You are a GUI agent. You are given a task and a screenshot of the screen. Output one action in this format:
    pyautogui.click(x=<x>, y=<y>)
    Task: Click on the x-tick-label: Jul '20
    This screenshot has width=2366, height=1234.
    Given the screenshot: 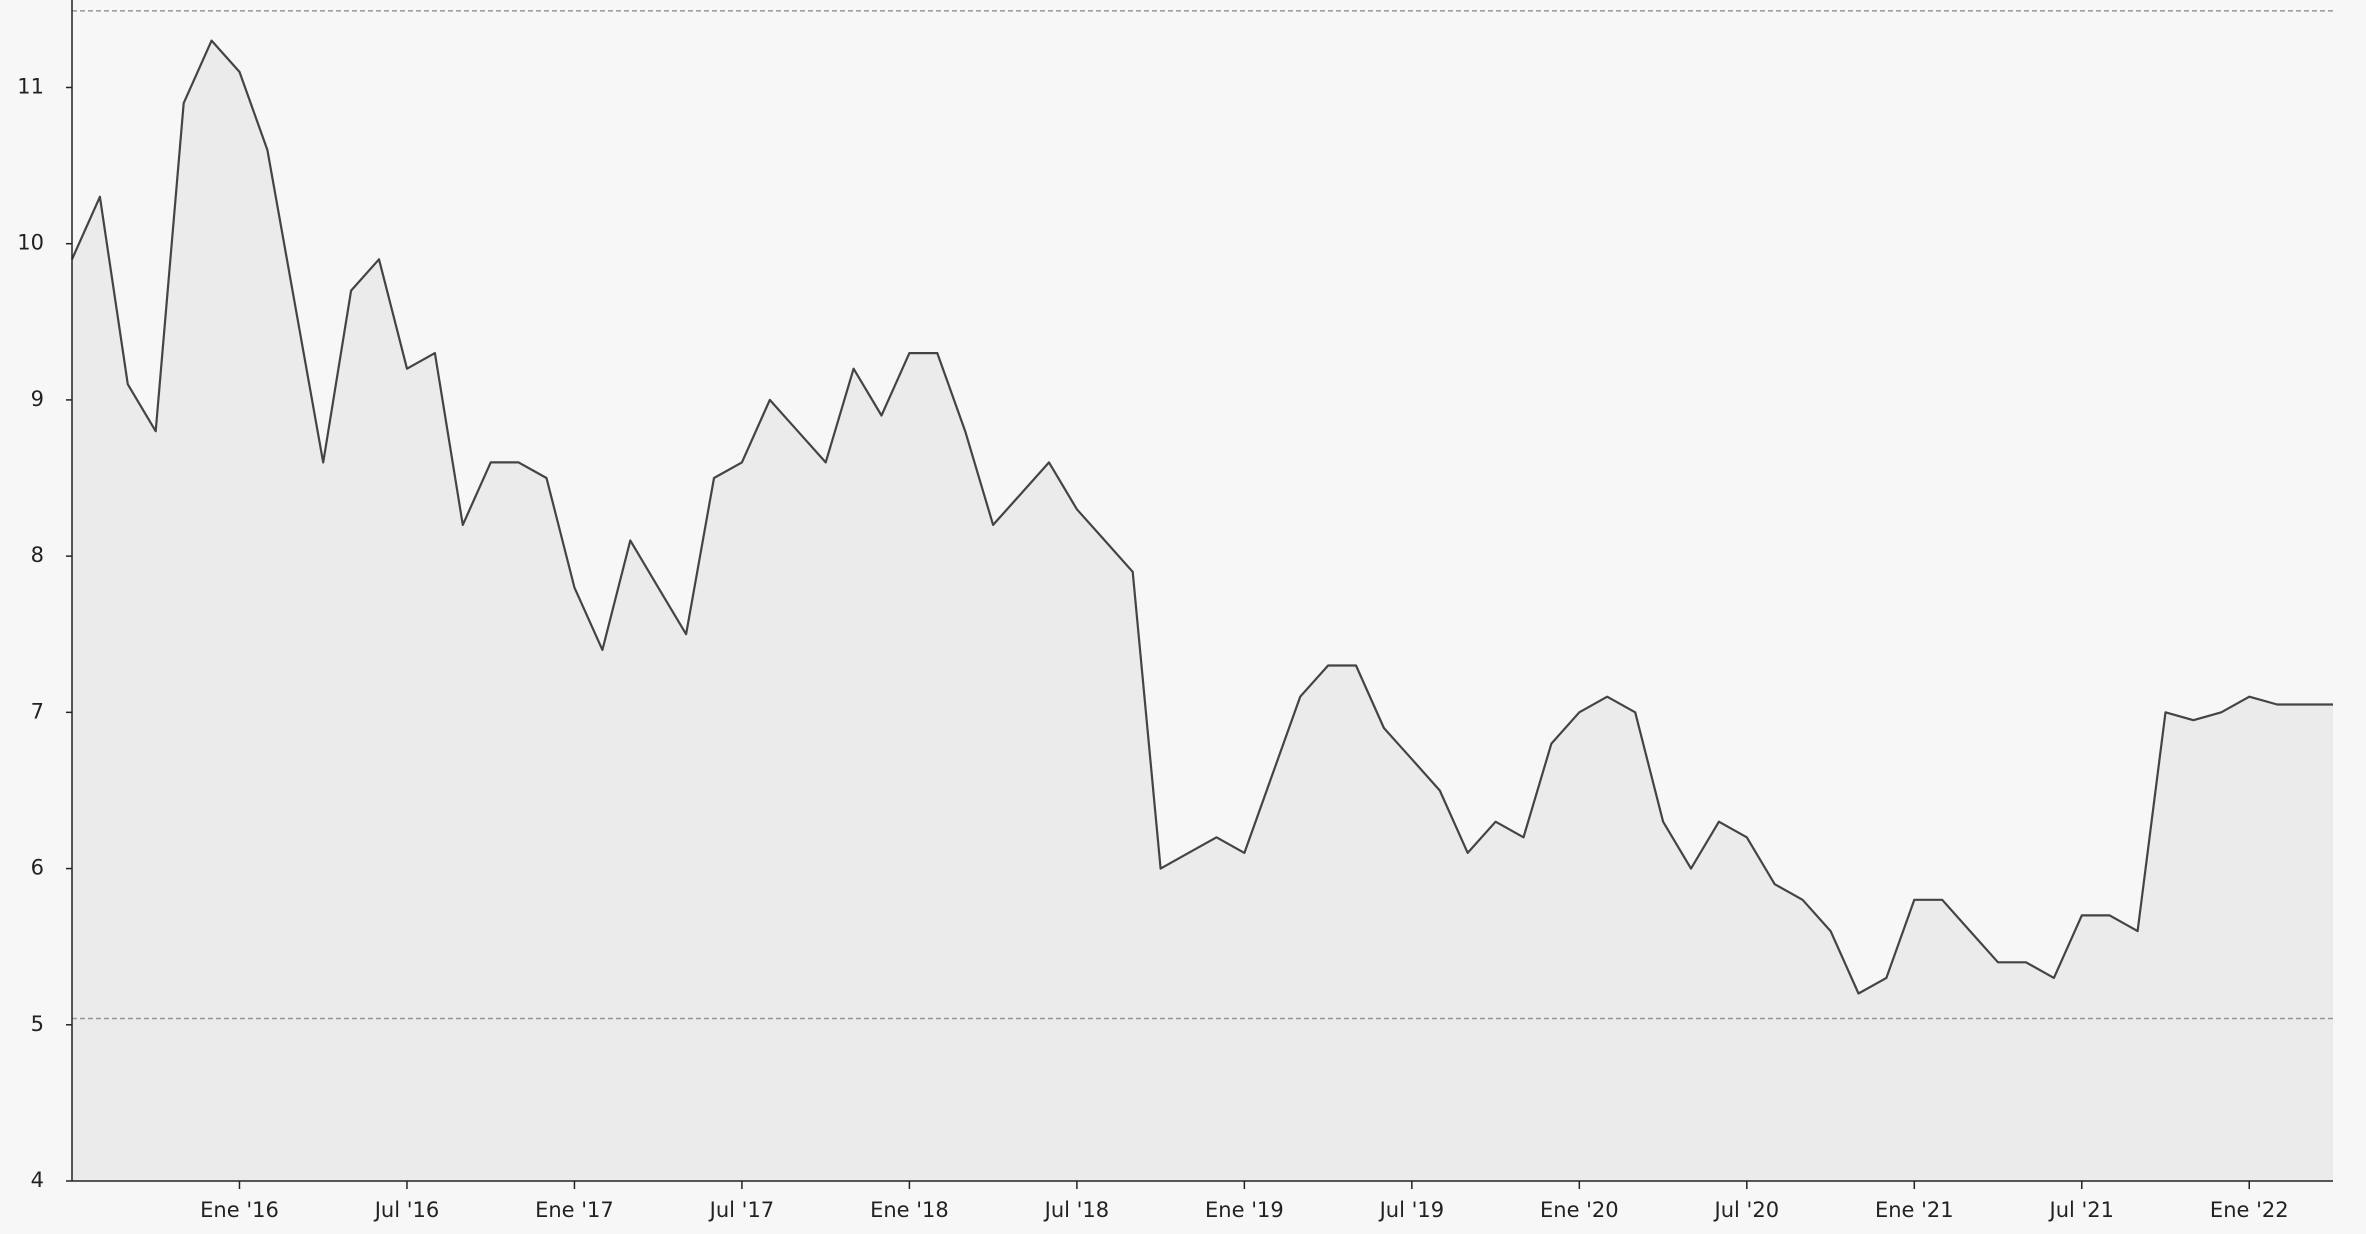 What is the action you would take?
    pyautogui.click(x=1746, y=1210)
    